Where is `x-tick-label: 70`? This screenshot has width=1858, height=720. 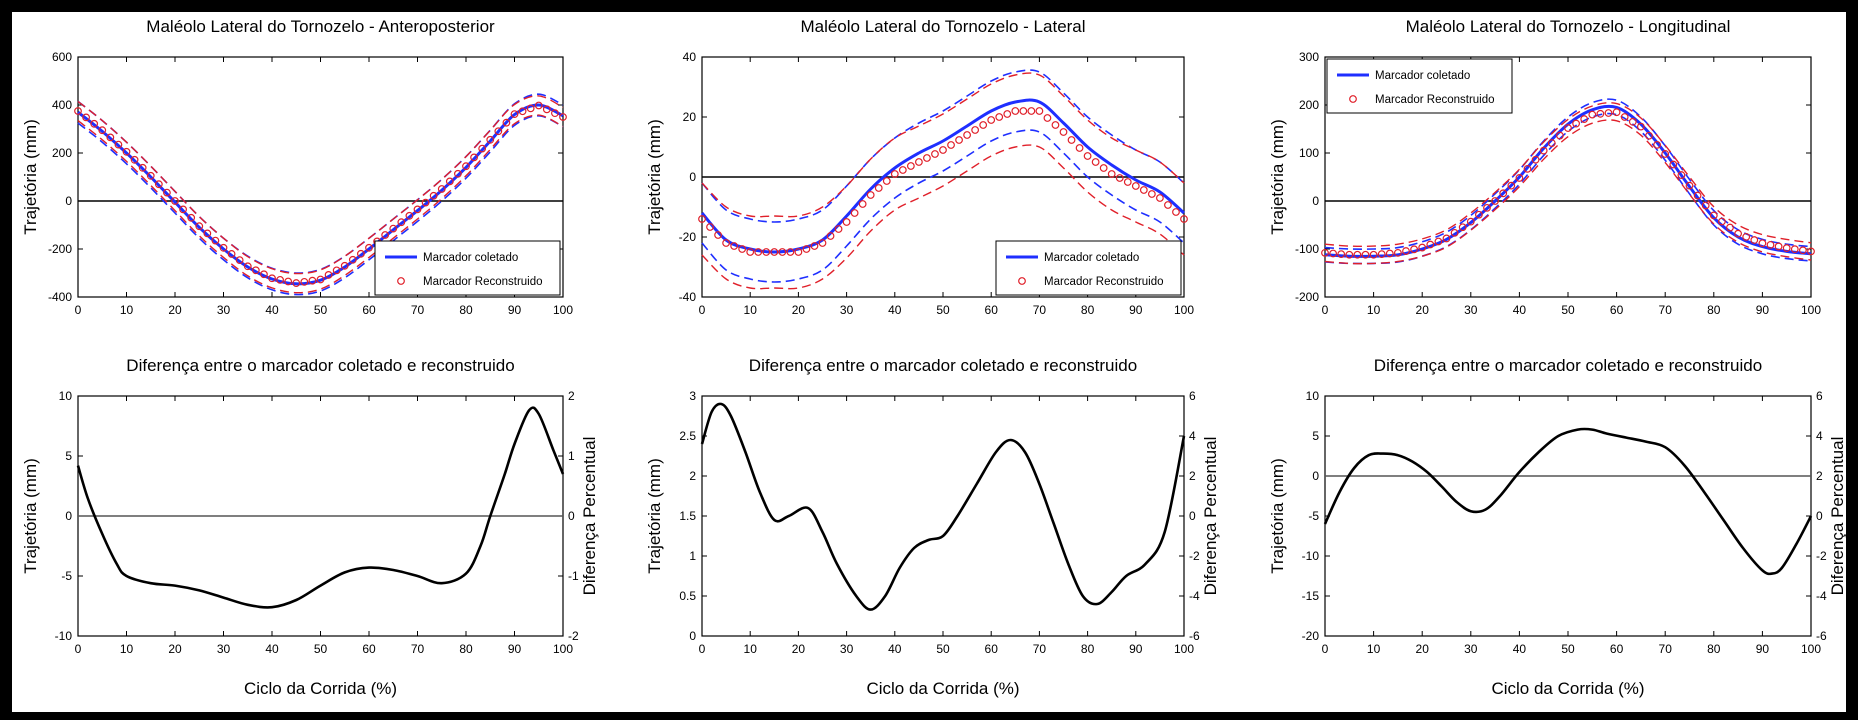
x-tick-label: 70 is located at coordinates (418, 310).